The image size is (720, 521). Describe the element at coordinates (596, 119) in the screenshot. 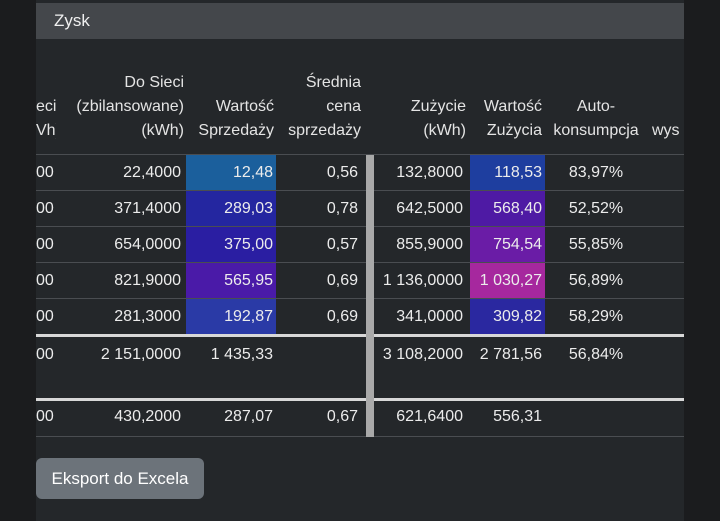

I see `header-autokonsumpcja: Auto- konsumpcja` at that location.